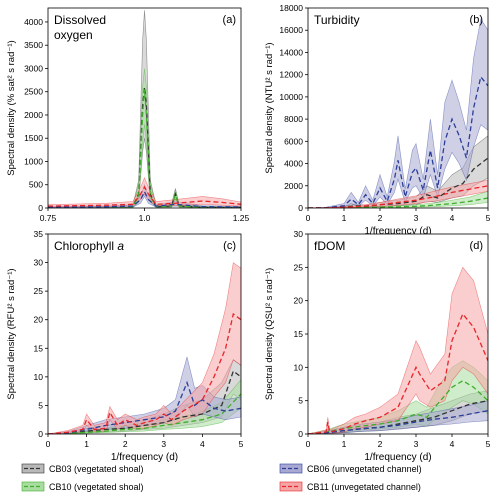 The width and height of the screenshot is (500, 502). What do you see at coordinates (33, 45) in the screenshot?
I see `y-tick-label: 3500` at bounding box center [33, 45].